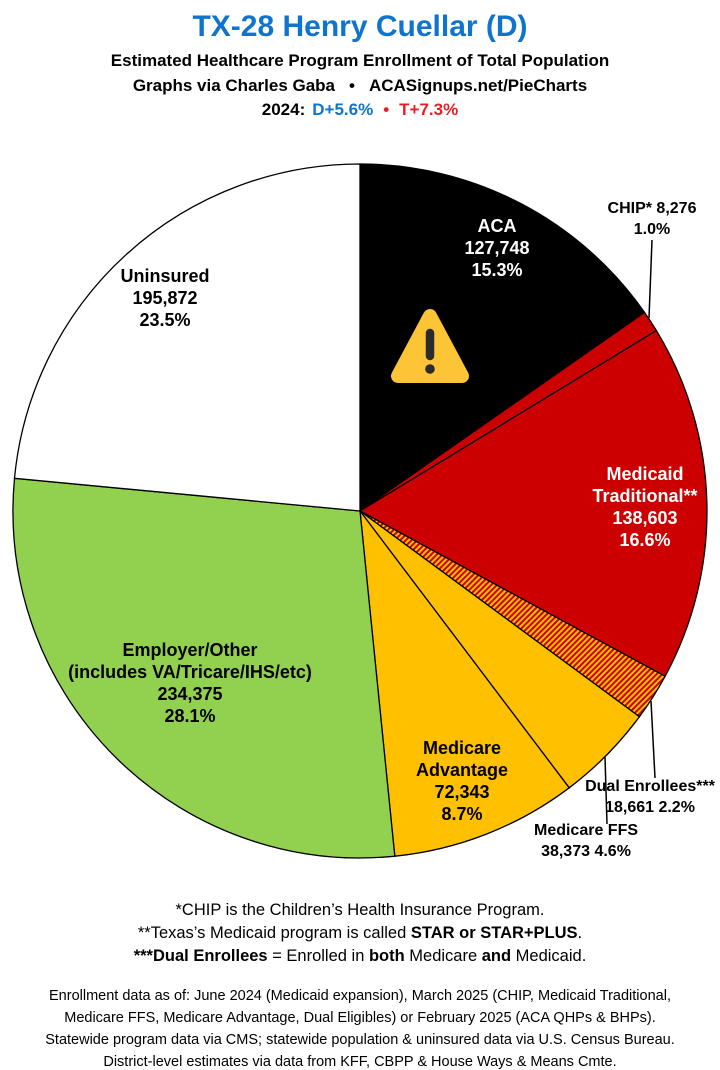 The width and height of the screenshot is (720, 1070). Describe the element at coordinates (465, 682) in the screenshot. I see `pie-slice-medicare-advantage` at that location.